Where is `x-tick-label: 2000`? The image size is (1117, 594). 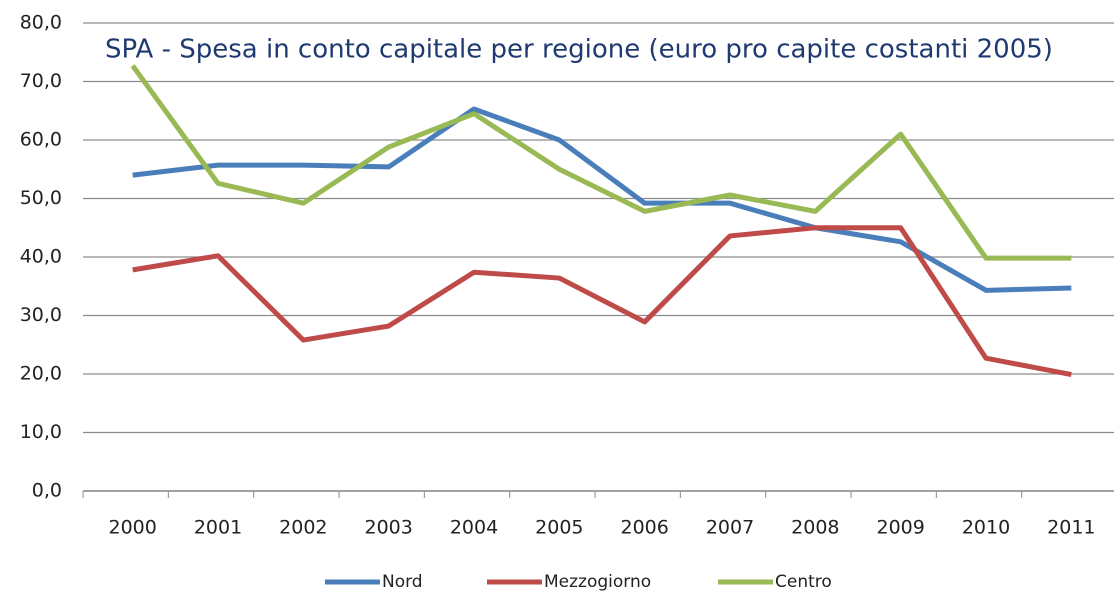 x-tick-label: 2000 is located at coordinates (132, 528).